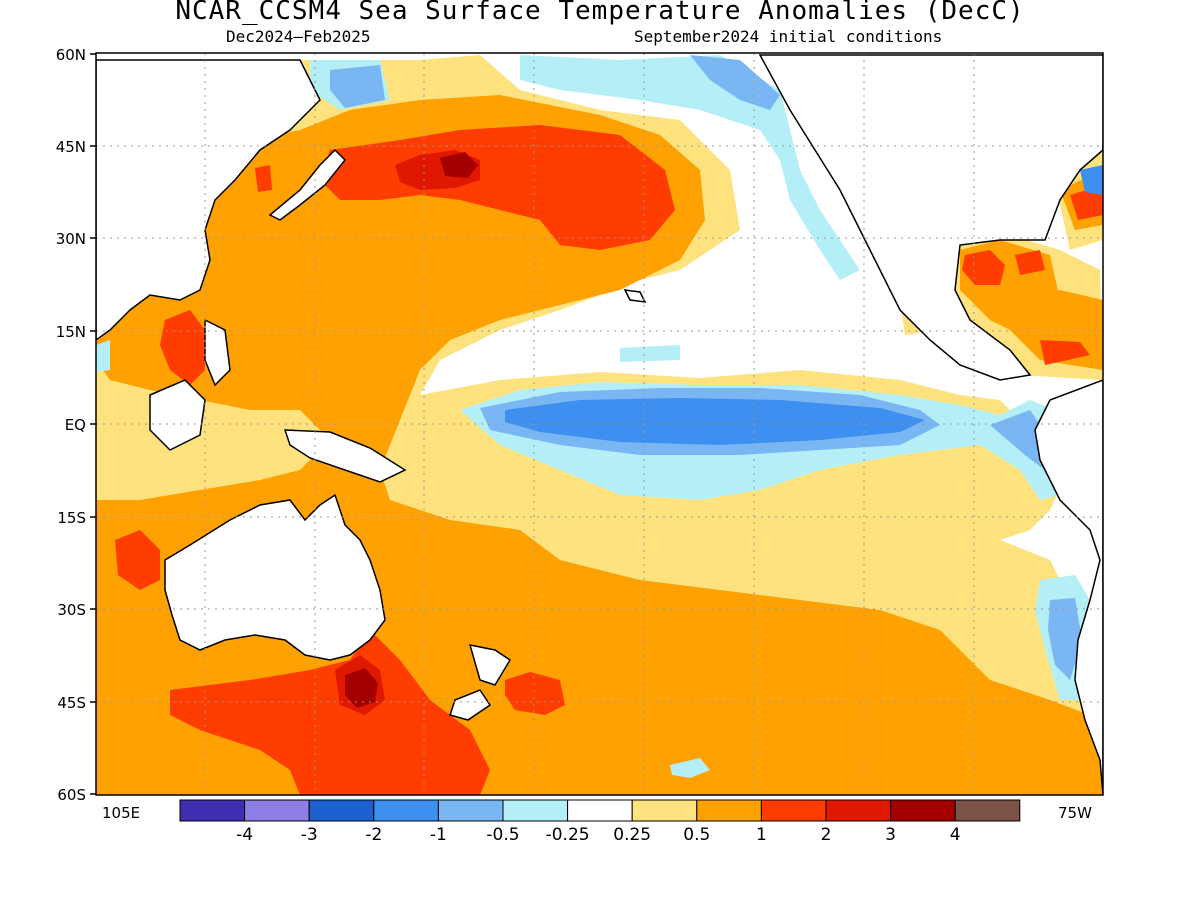 This screenshot has width=1200, height=900. What do you see at coordinates (635, 296) in the screenshot?
I see `hawaii-islands` at bounding box center [635, 296].